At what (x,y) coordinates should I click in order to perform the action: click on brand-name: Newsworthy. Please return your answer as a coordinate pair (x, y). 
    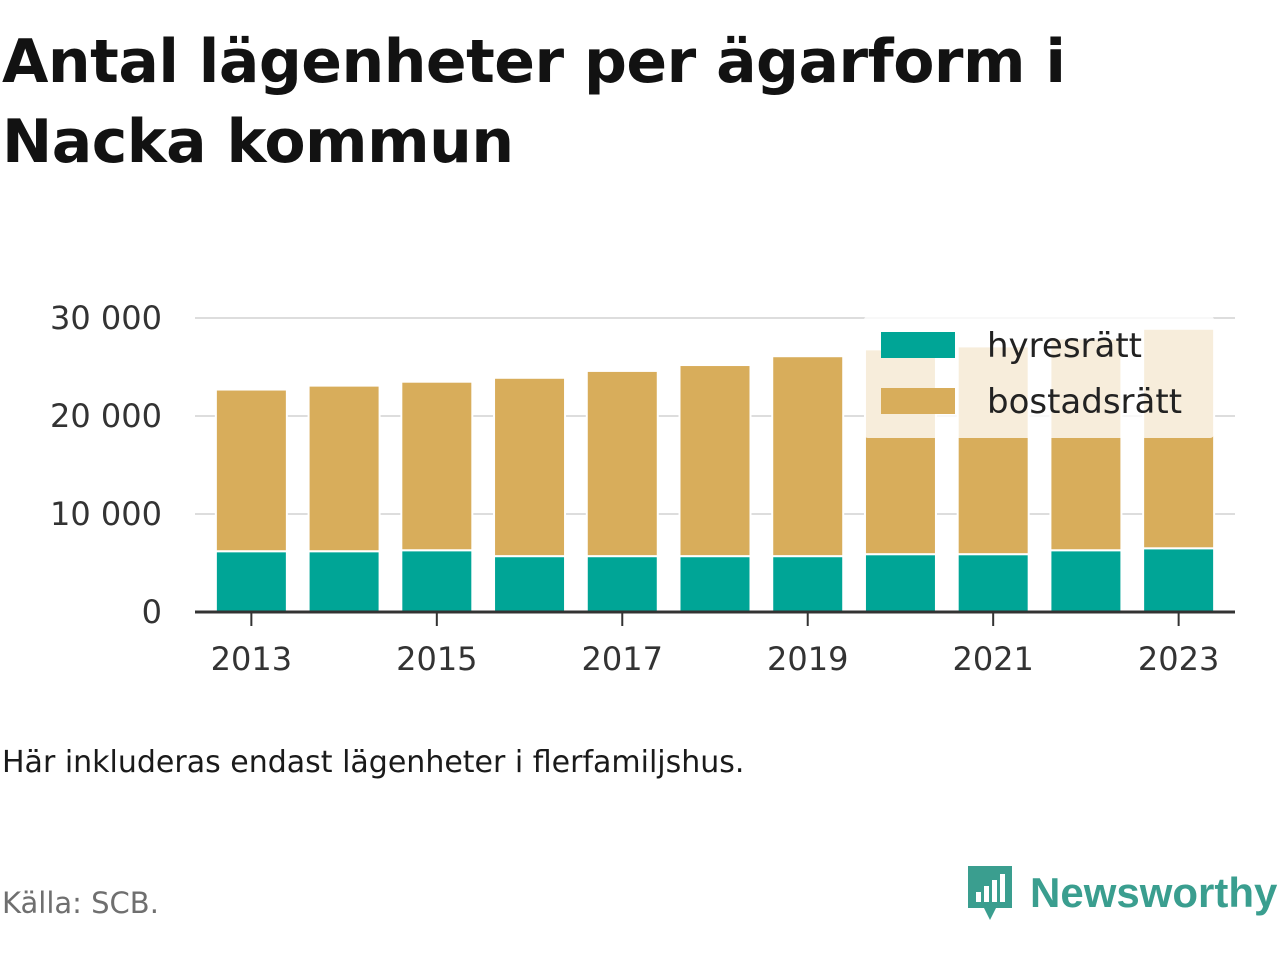
    Looking at the image, I should click on (1154, 892).